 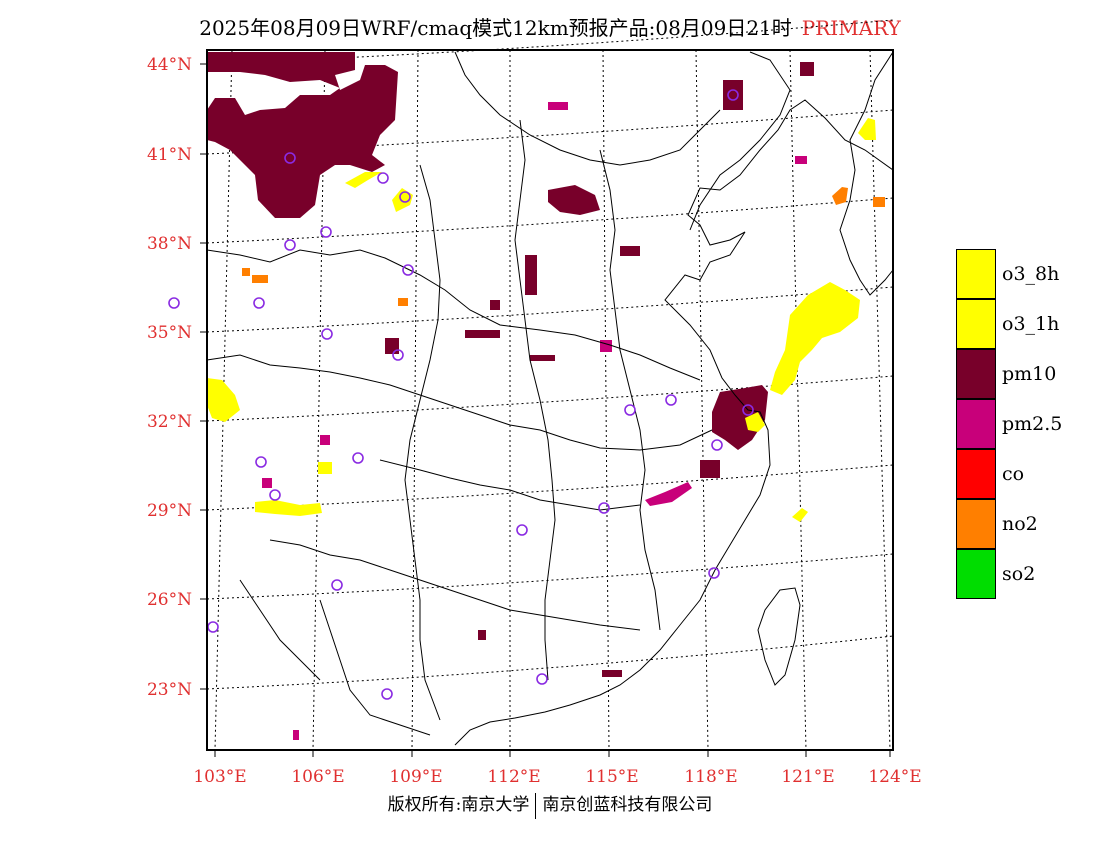 What do you see at coordinates (302, 135) in the screenshot?
I see `pm10-area-northwest` at bounding box center [302, 135].